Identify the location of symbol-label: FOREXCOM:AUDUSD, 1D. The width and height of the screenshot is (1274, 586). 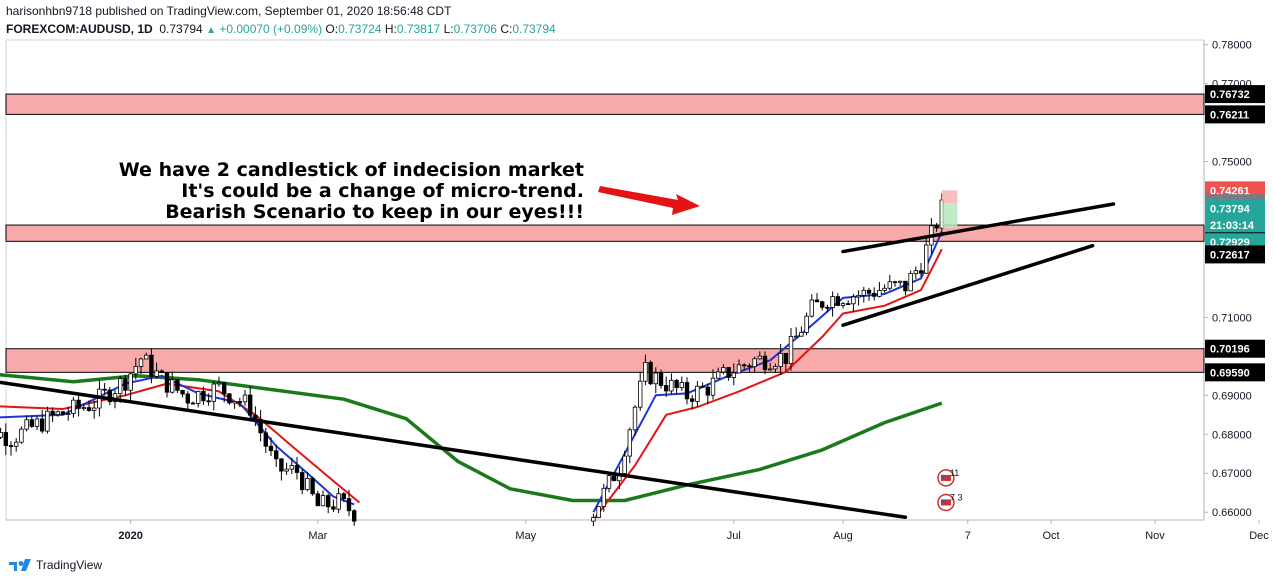
(79, 29).